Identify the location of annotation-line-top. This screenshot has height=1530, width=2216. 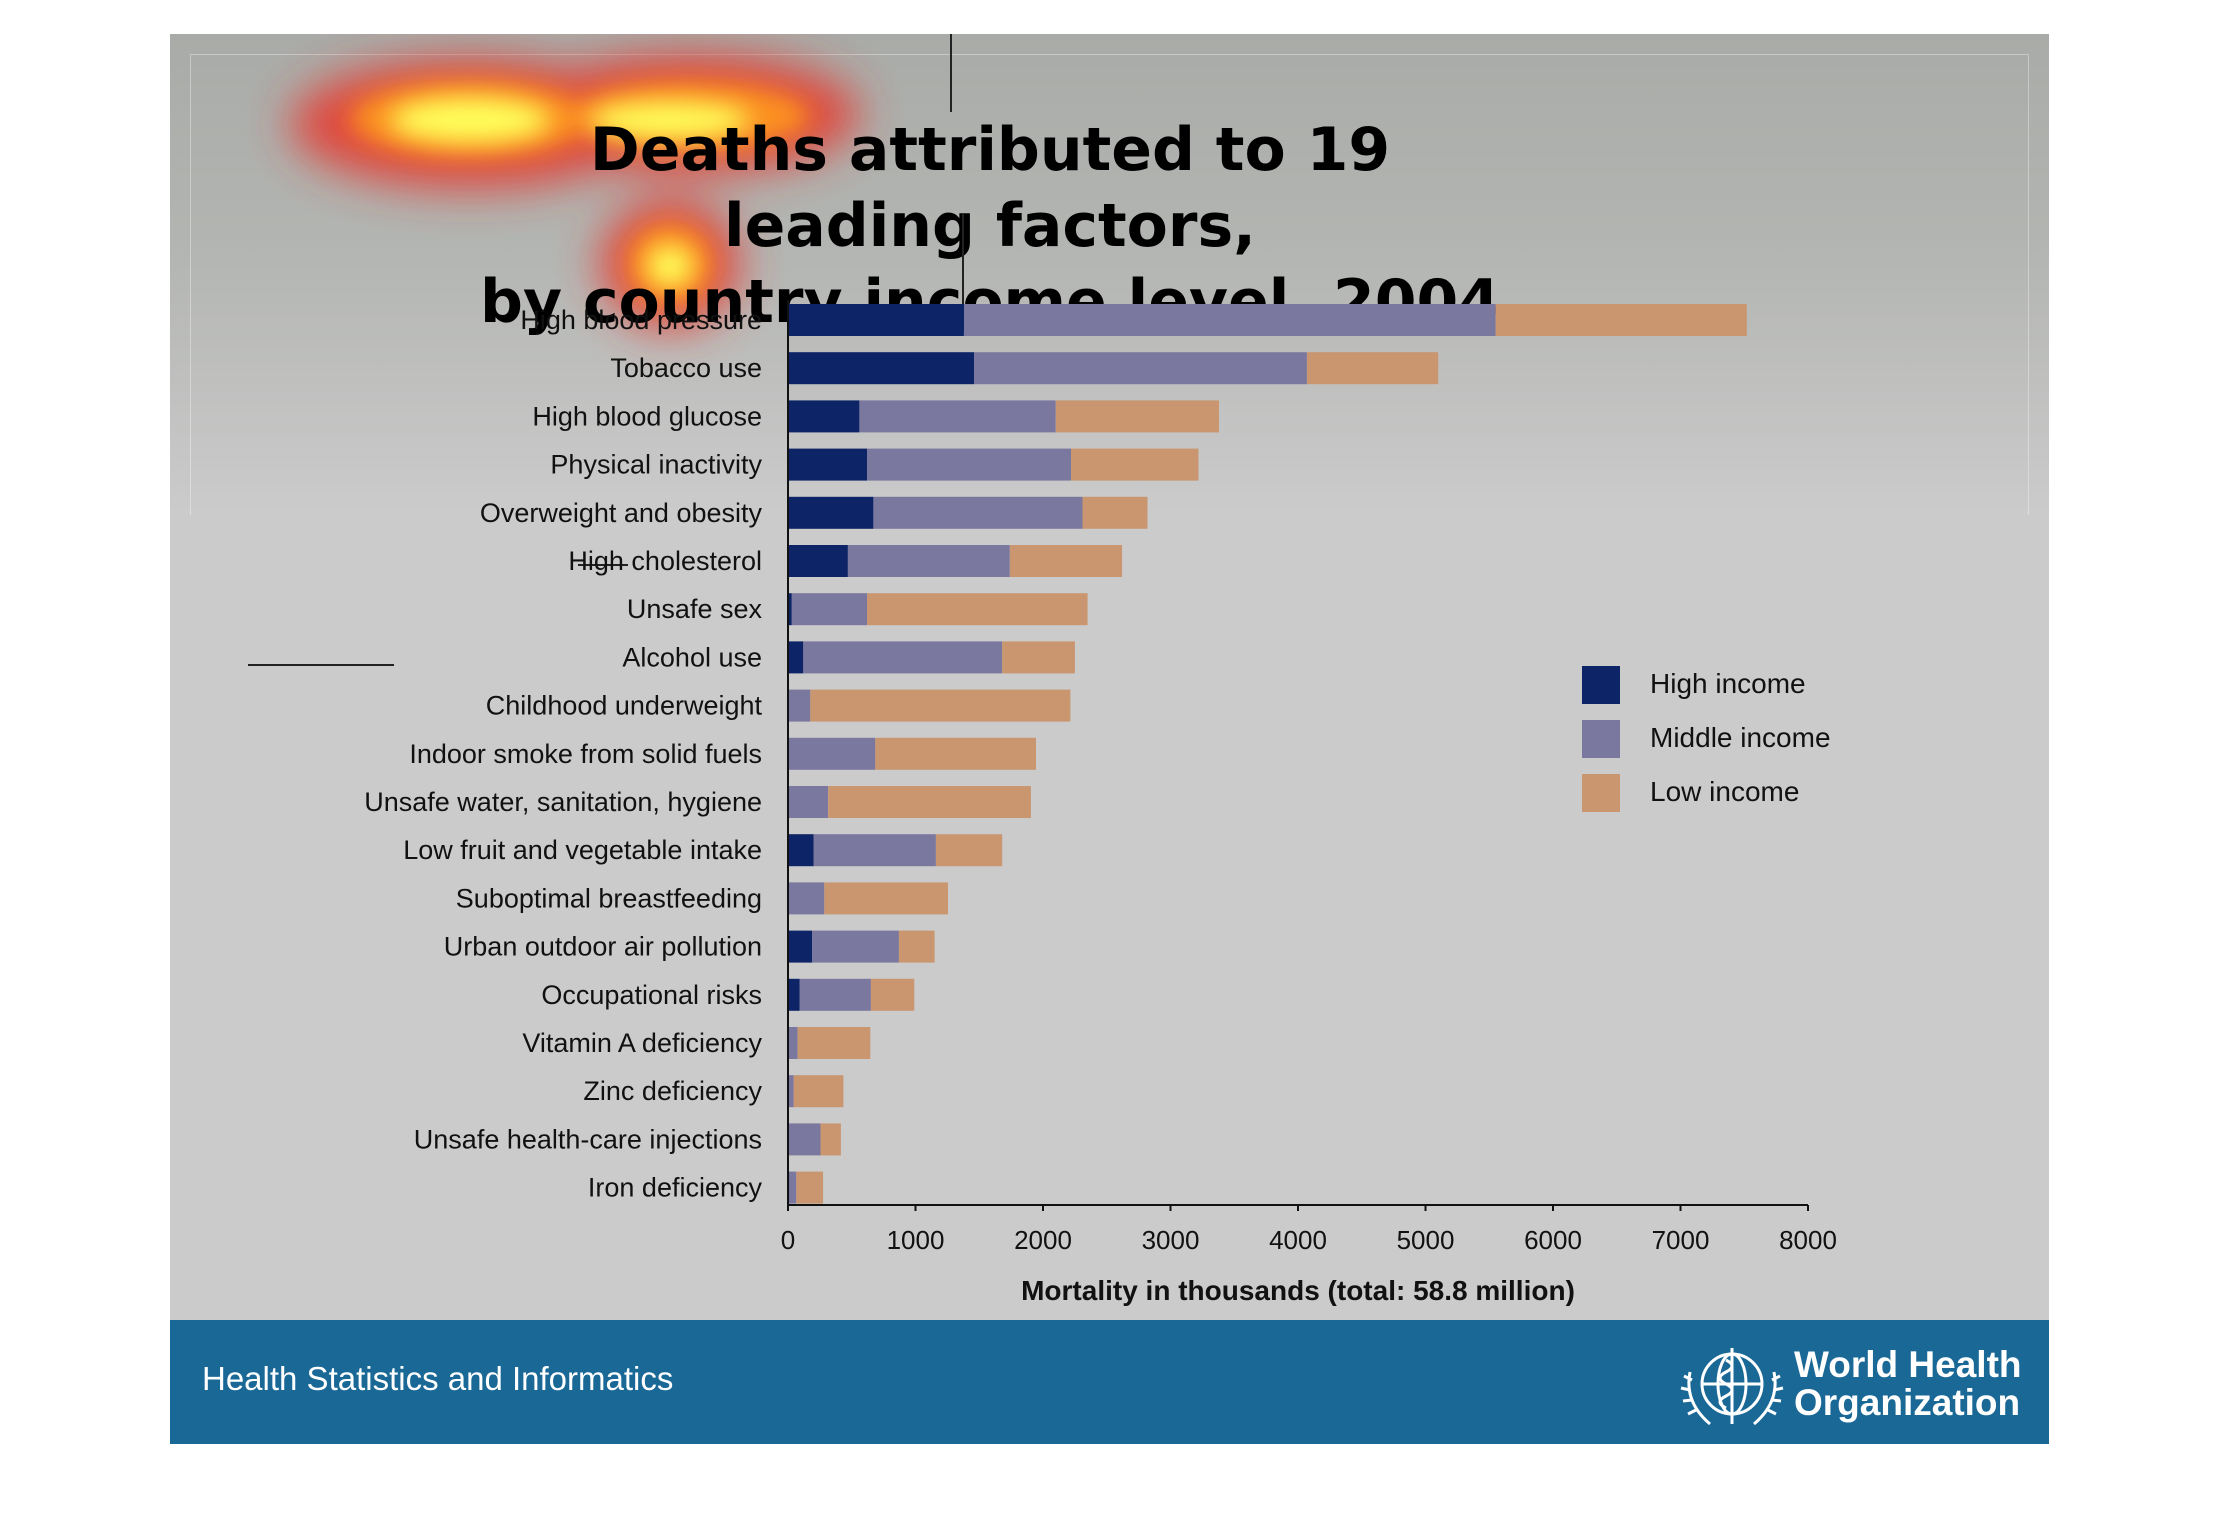
(951, 73).